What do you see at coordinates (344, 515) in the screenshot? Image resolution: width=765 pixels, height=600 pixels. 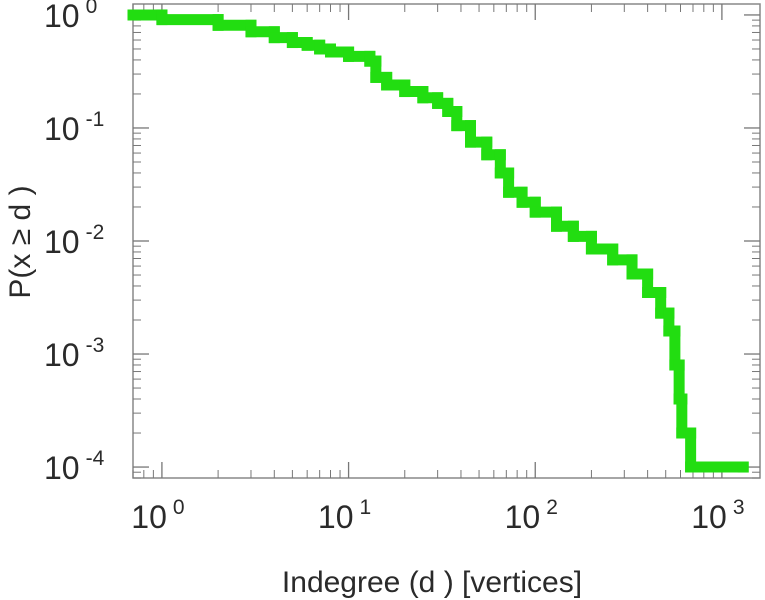 I see `x-tick-label: 10 1` at bounding box center [344, 515].